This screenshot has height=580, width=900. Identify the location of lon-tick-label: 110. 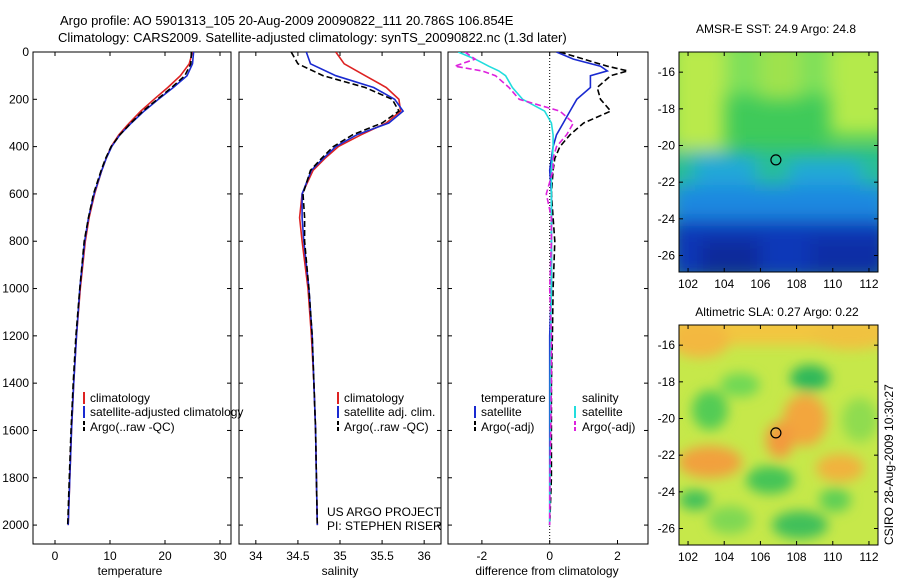
(832, 284).